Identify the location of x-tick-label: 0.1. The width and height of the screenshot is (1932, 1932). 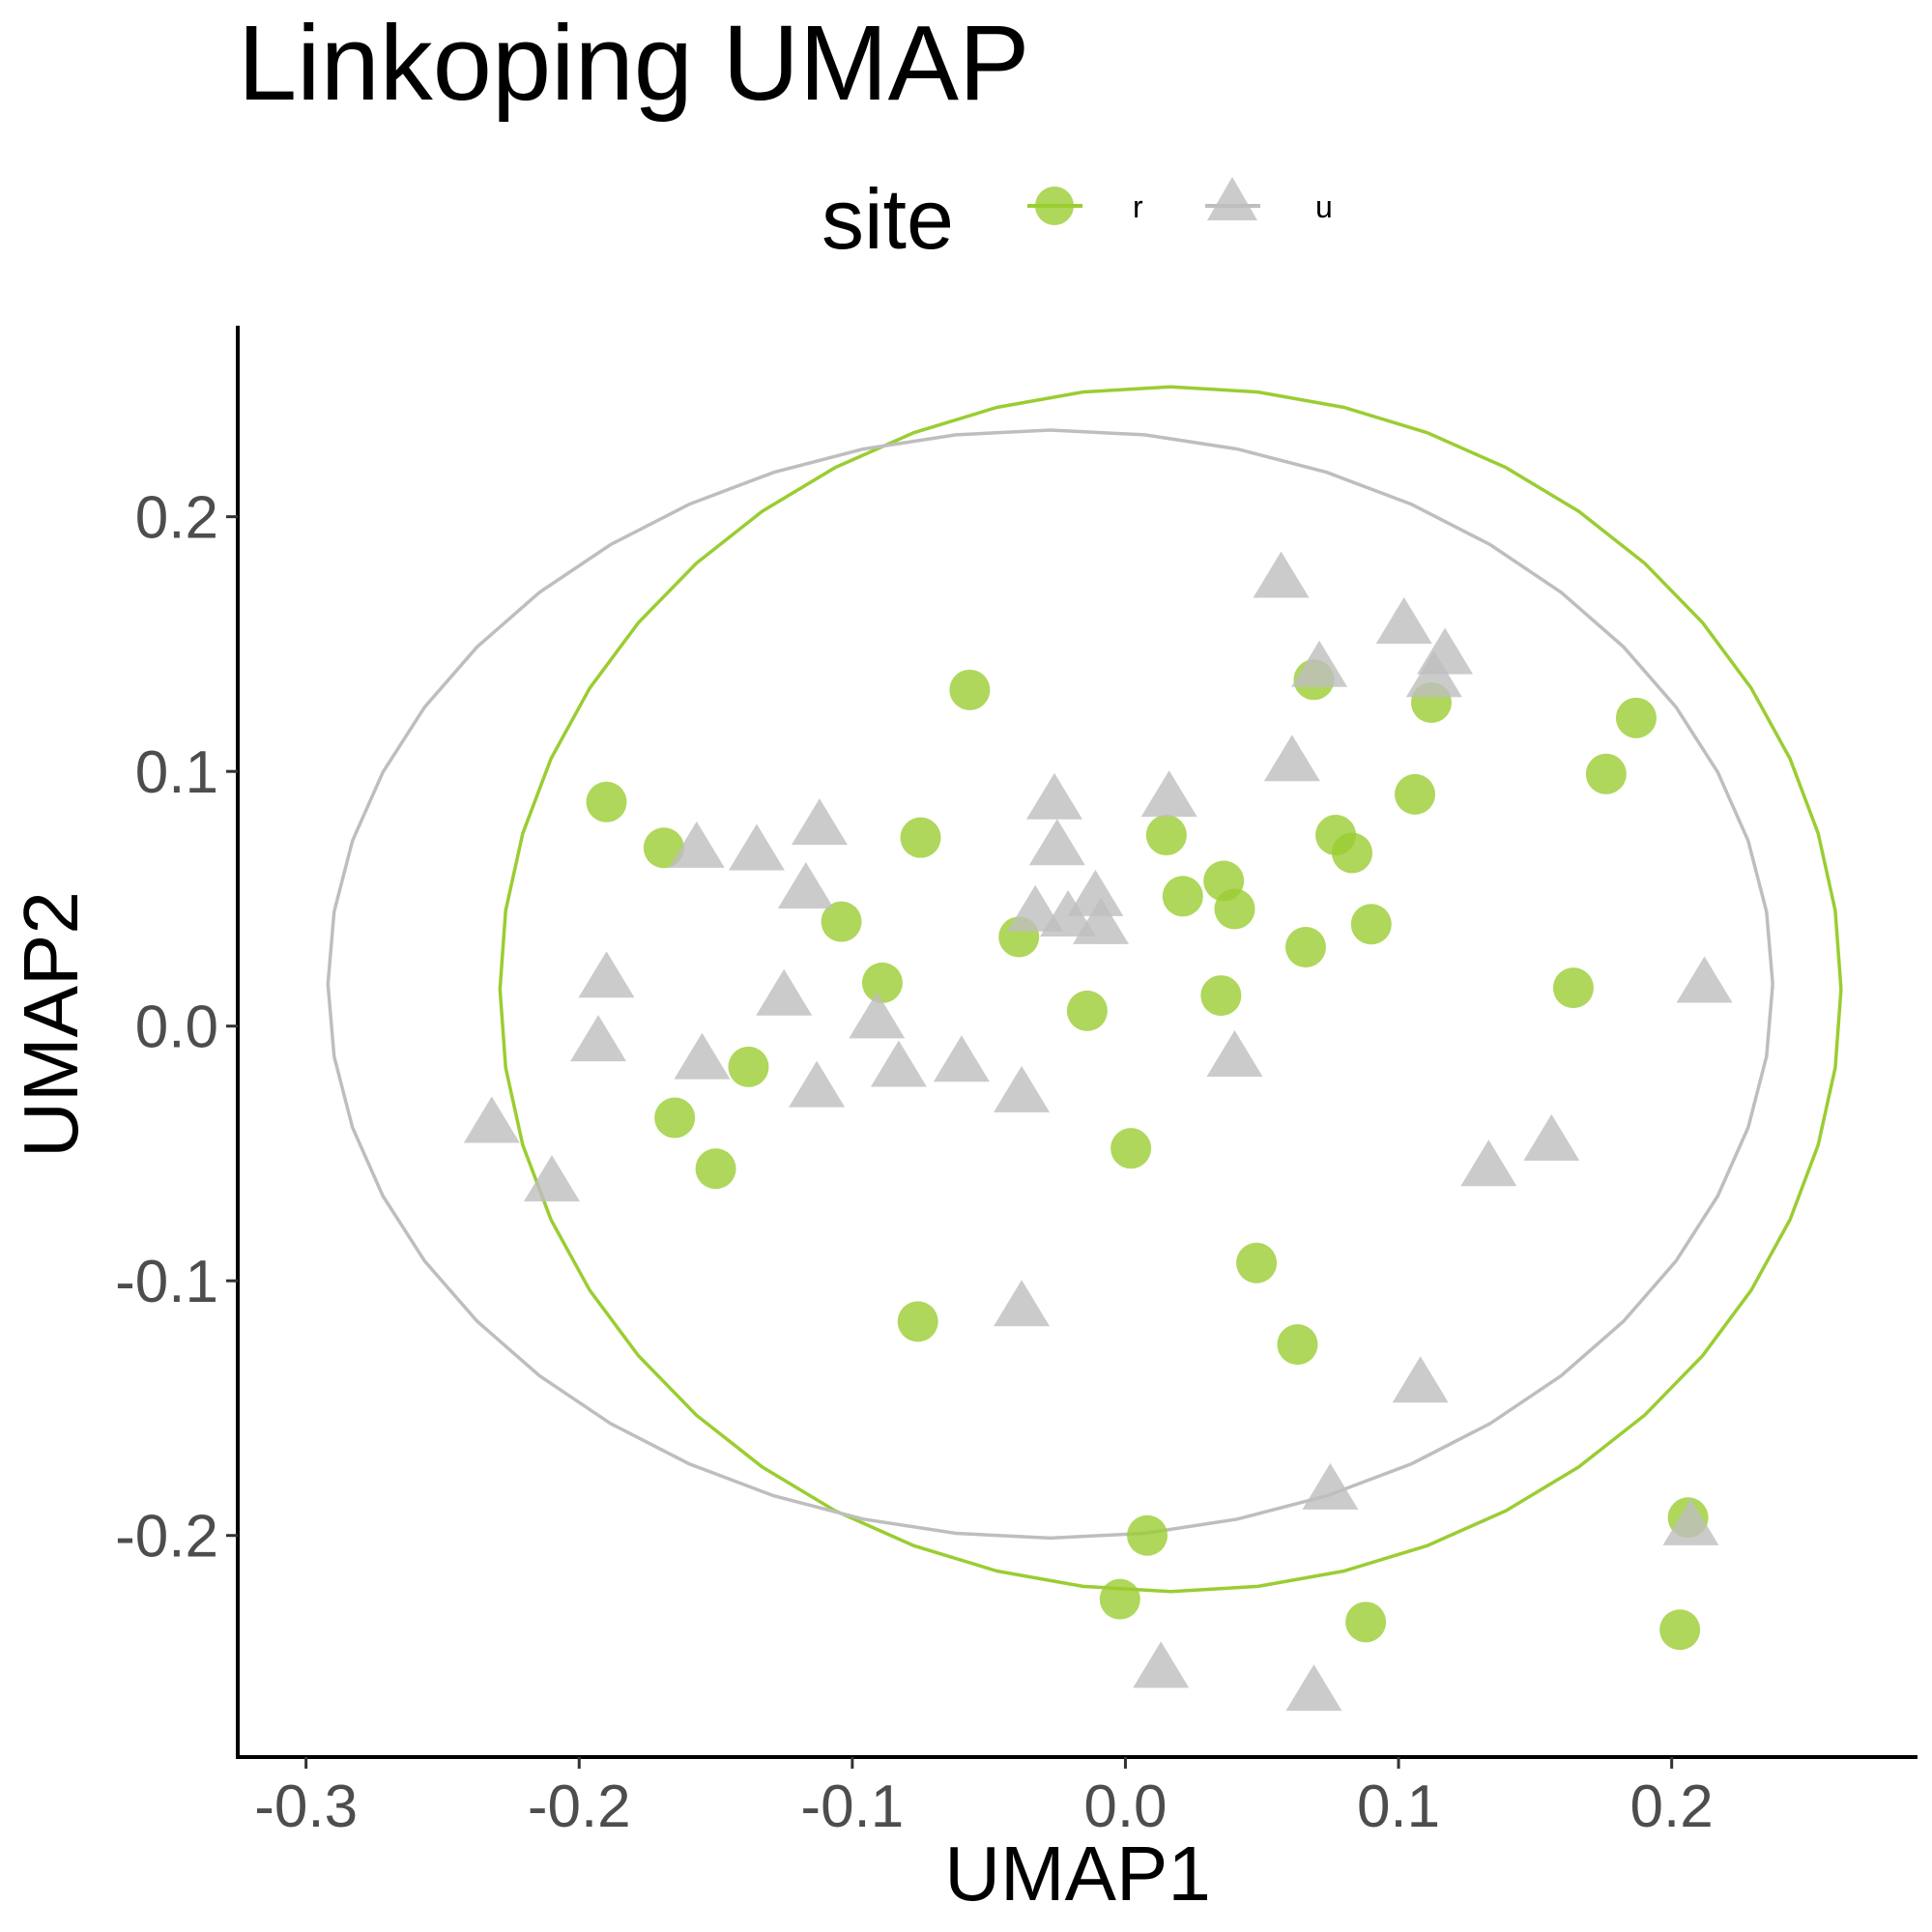
(1398, 1806).